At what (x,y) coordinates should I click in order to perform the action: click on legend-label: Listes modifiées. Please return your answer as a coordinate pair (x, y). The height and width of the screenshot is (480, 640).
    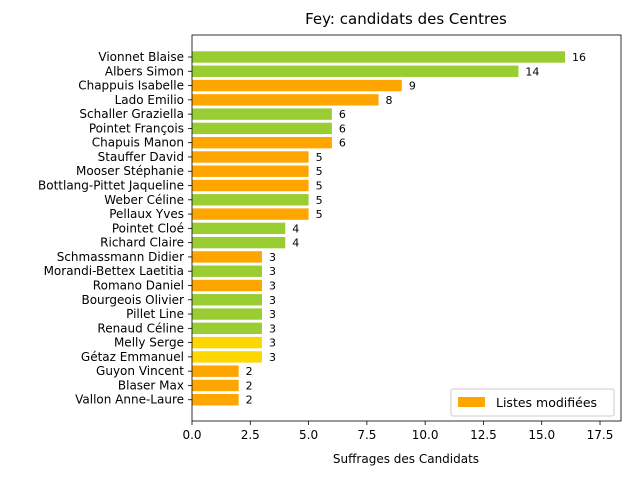
    Looking at the image, I should click on (546, 402).